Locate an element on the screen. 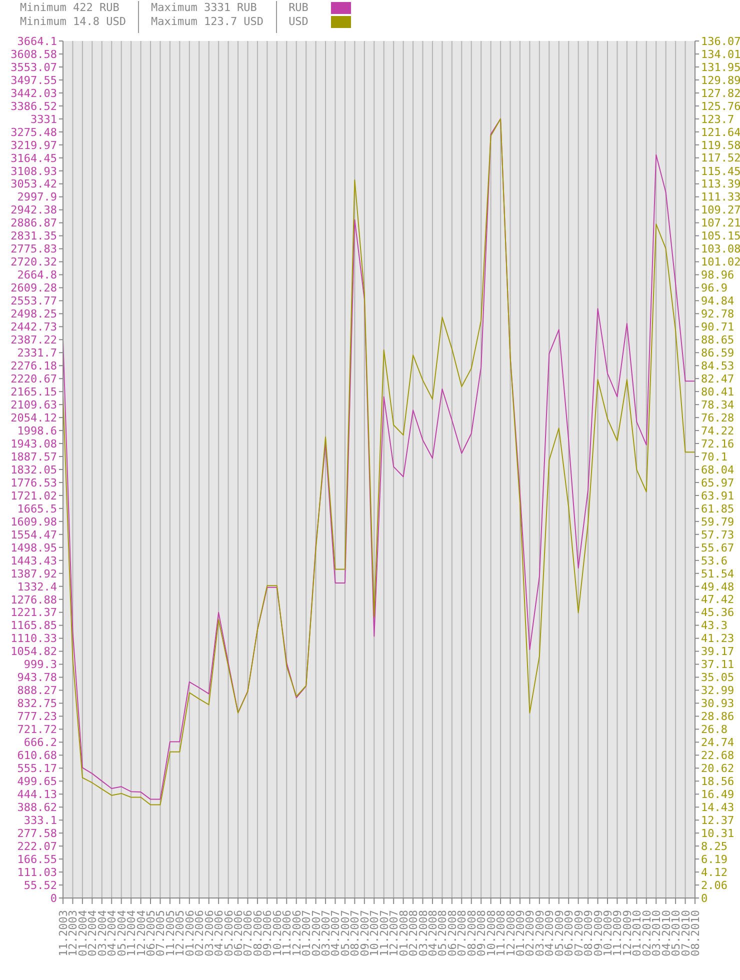  y2-tick-label: 0 is located at coordinates (704, 898).